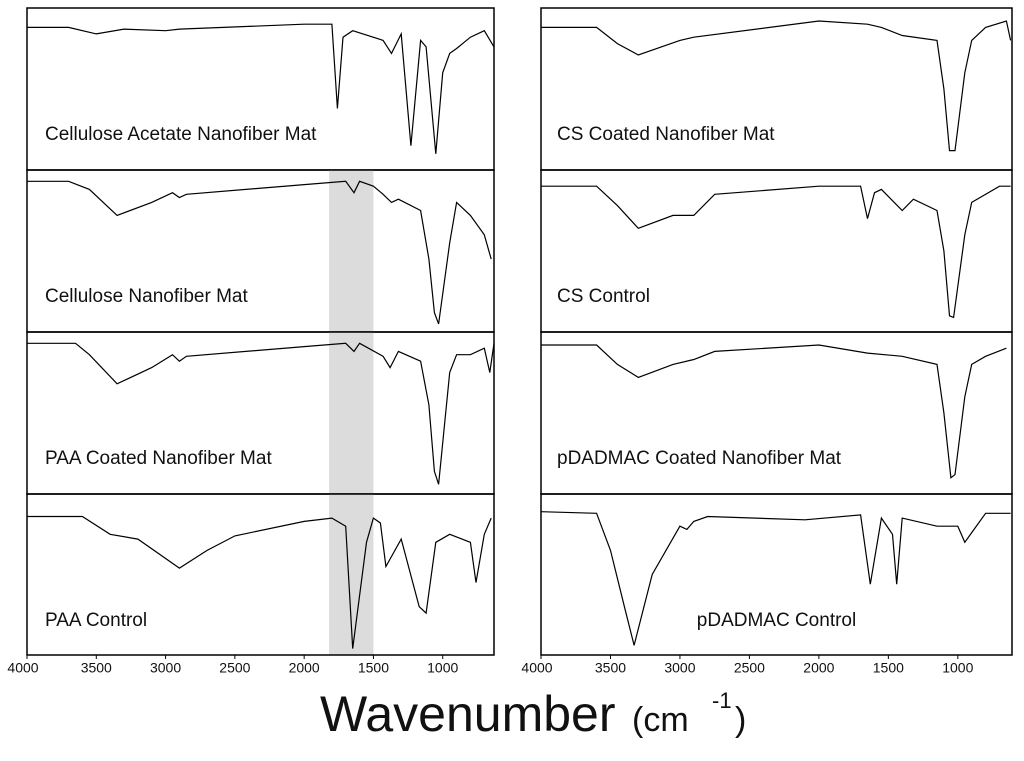 This screenshot has height=761, width=1024. Describe the element at coordinates (96, 620) in the screenshot. I see `panel-label: PAA Control` at that location.